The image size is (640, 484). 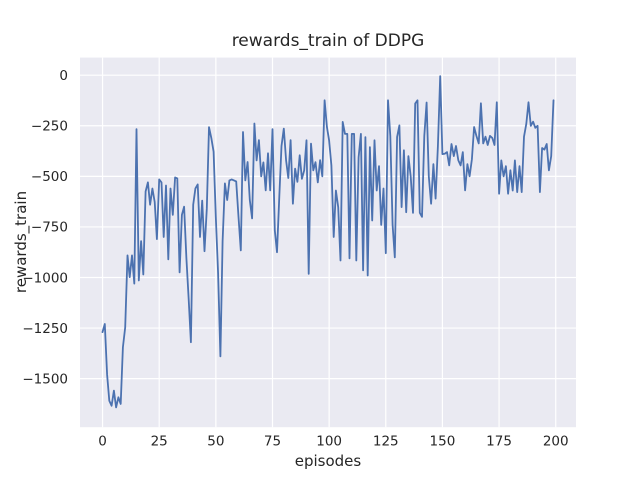 What do you see at coordinates (499, 442) in the screenshot?
I see `x-tick-label: 175` at bounding box center [499, 442].